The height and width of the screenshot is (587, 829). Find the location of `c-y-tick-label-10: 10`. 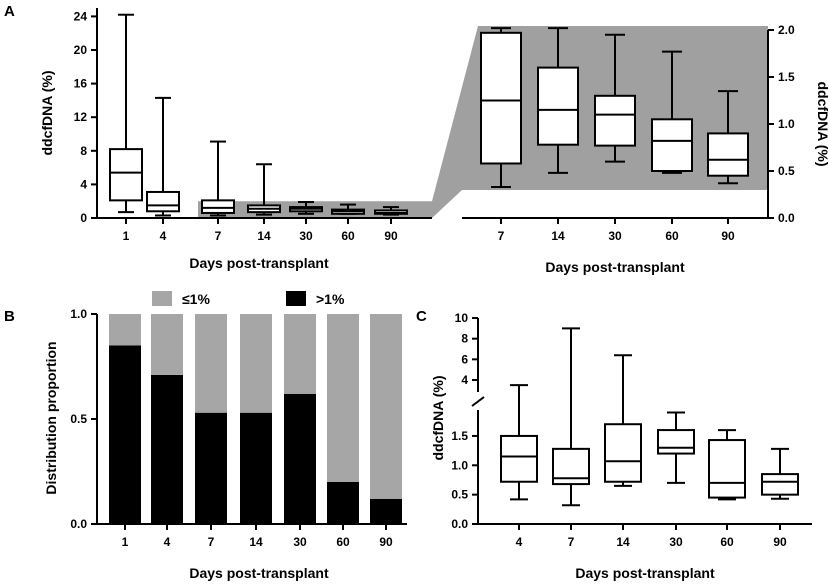

c-y-tick-label-10: 10 is located at coordinates (462, 318).